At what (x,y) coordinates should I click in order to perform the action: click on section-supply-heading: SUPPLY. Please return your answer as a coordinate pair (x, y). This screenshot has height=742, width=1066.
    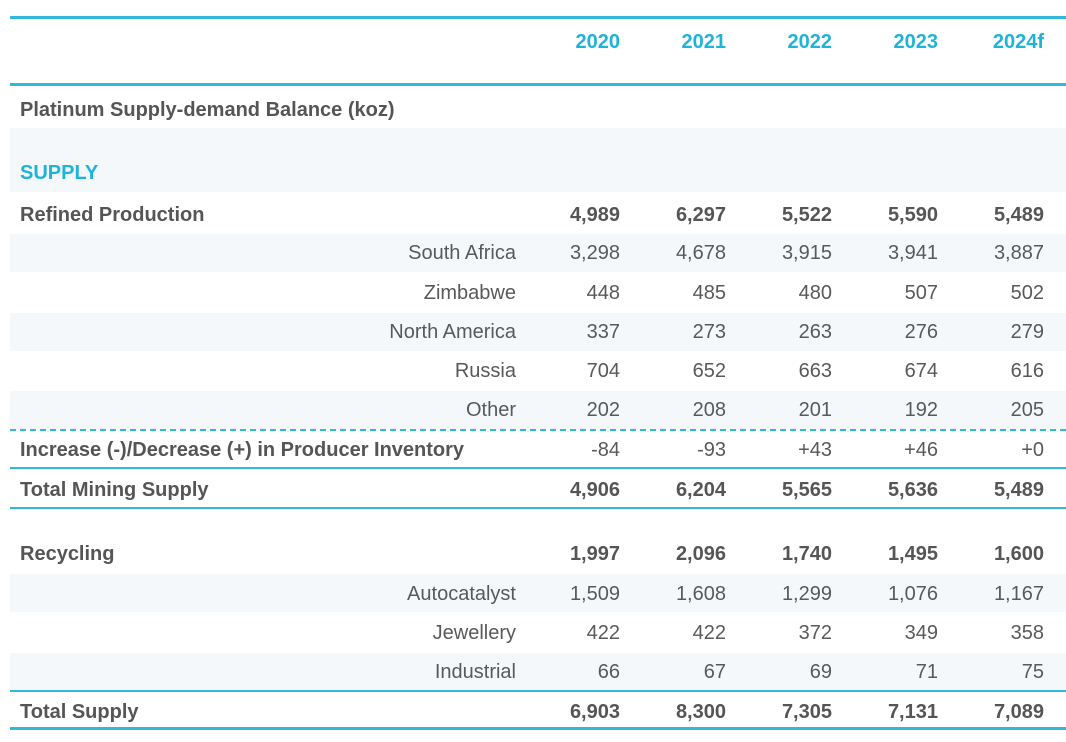
    Looking at the image, I should click on (59, 173).